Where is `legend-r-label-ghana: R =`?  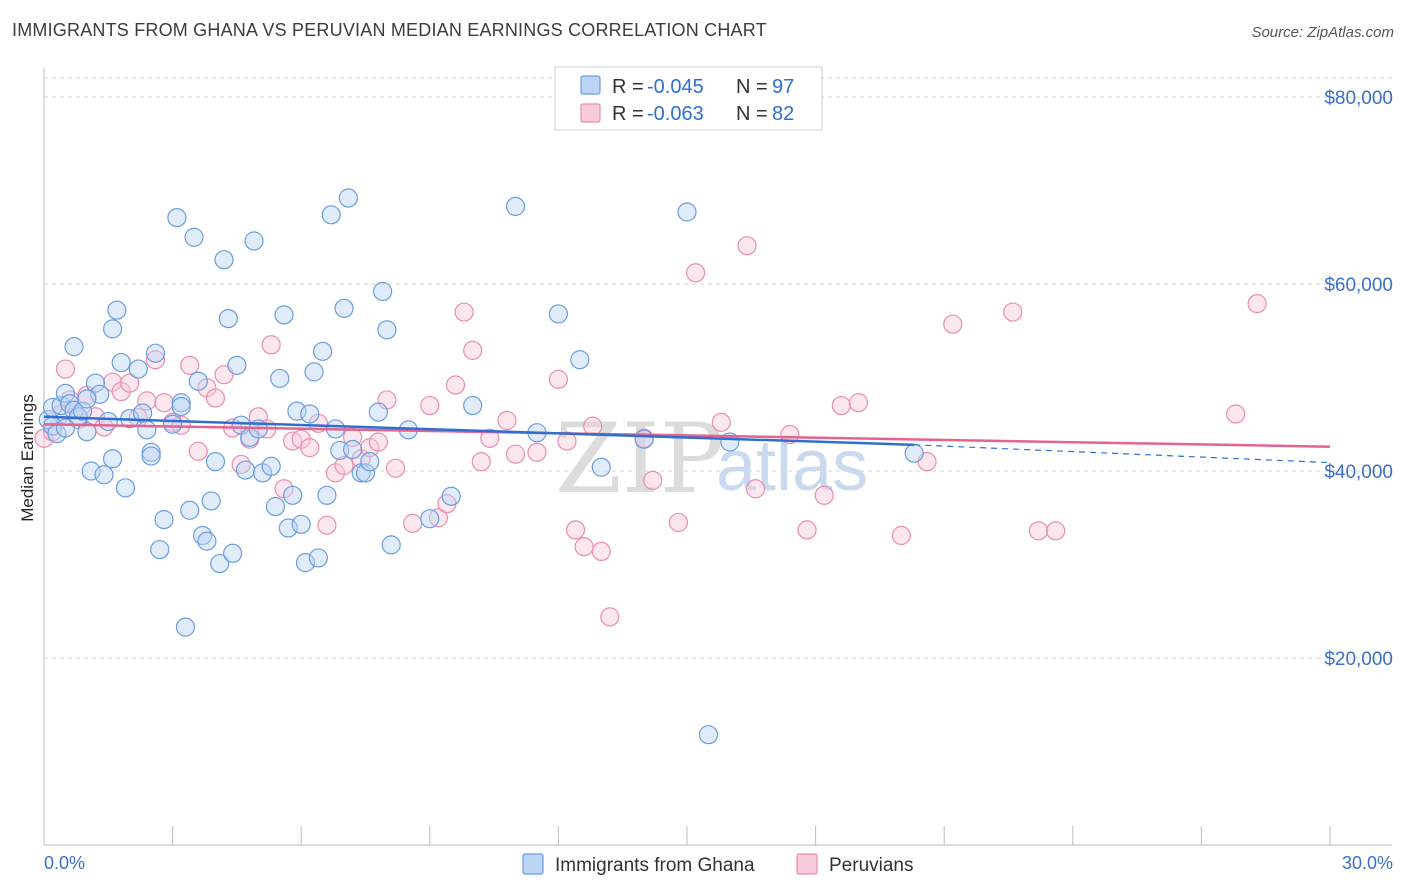 legend-r-label-ghana: R = is located at coordinates (628, 87).